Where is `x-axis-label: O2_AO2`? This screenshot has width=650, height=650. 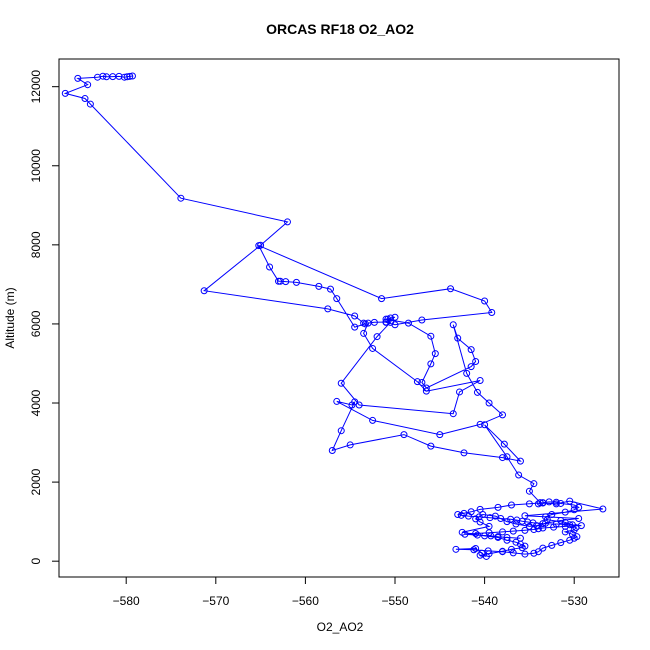
x-axis-label: O2_AO2 is located at coordinates (340, 627).